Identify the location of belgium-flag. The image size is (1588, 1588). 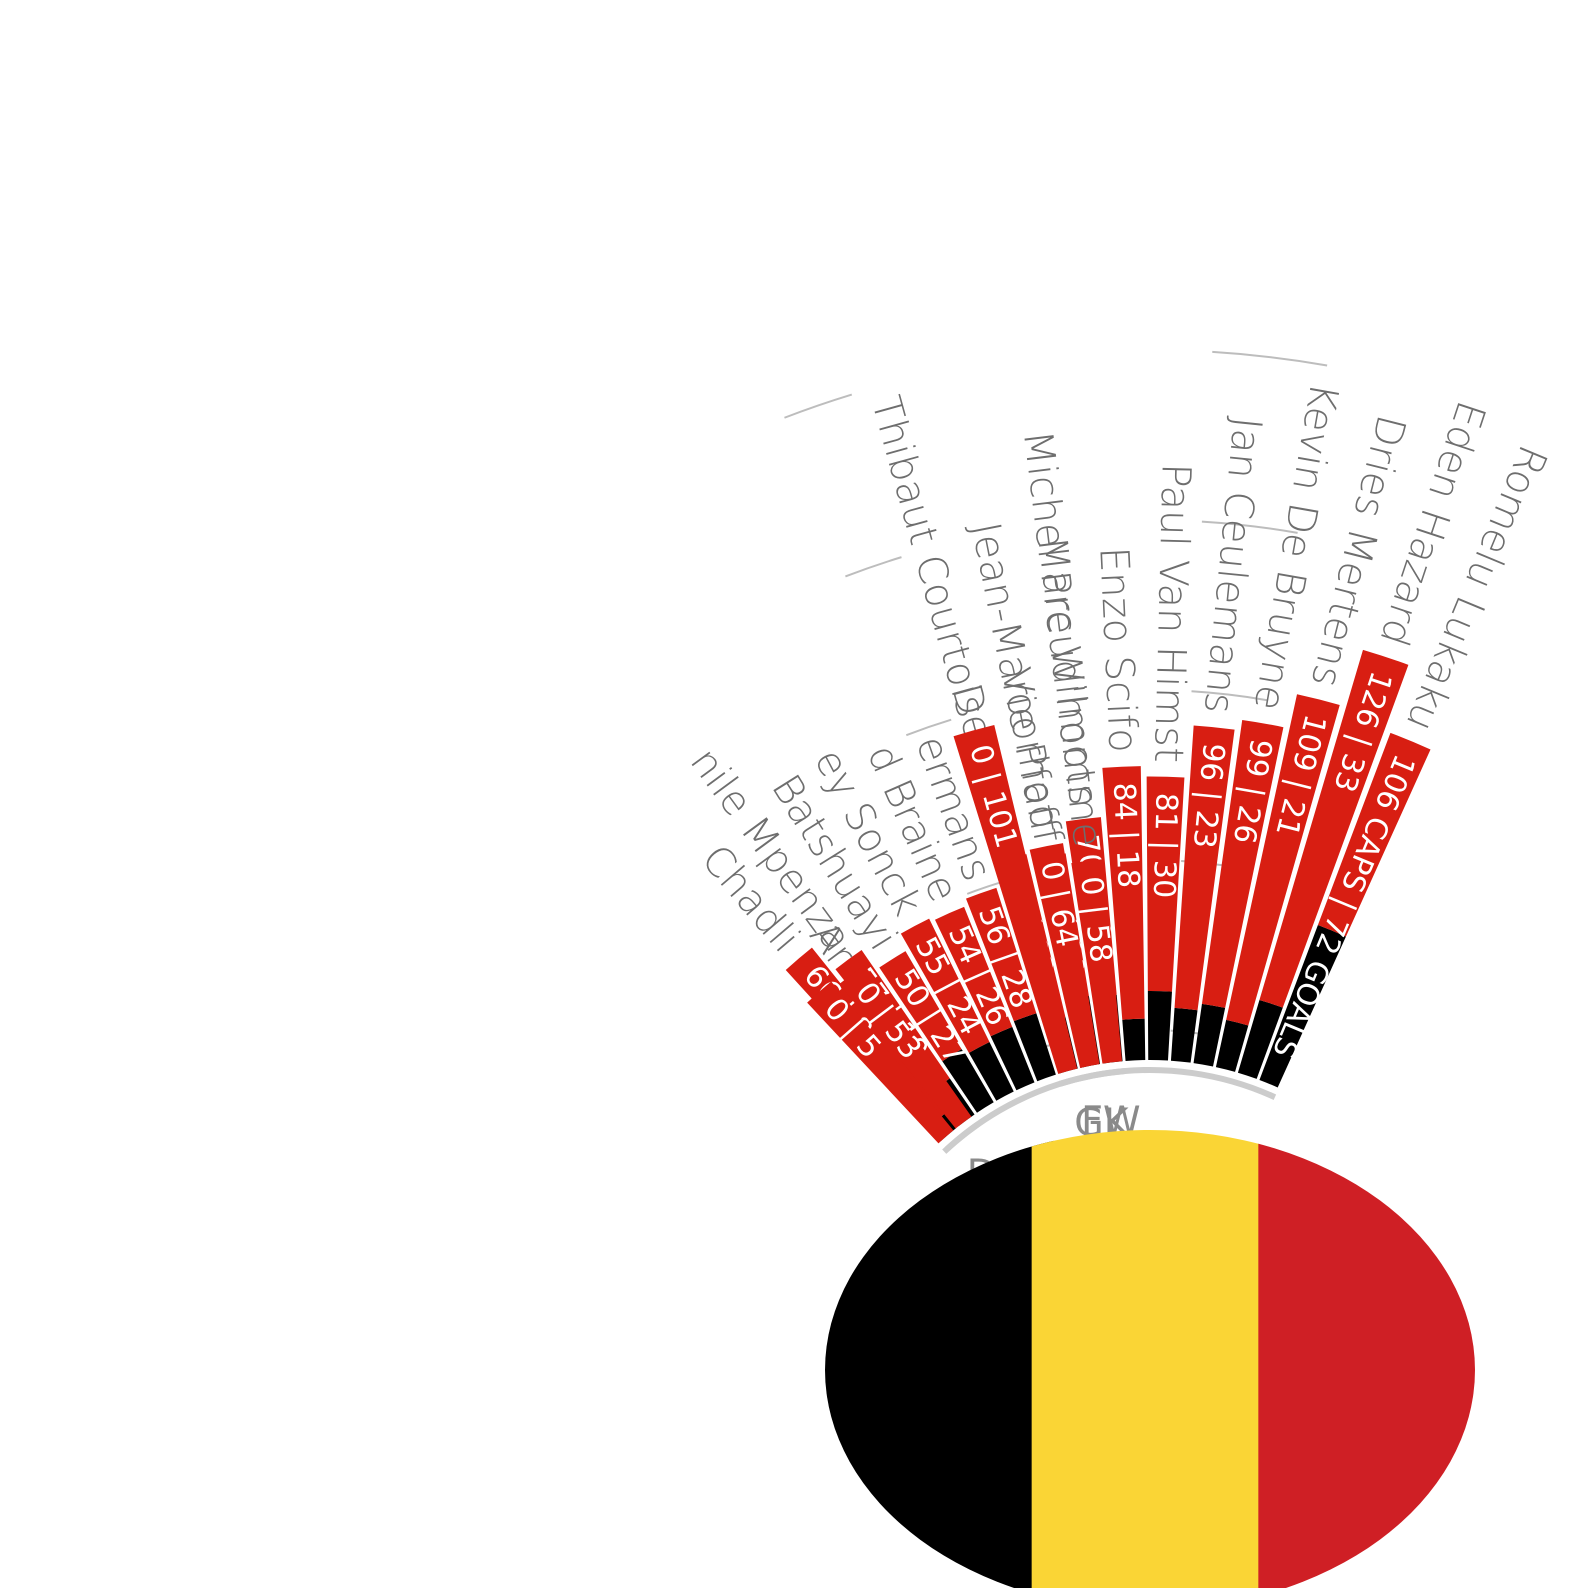
(1150, 1359).